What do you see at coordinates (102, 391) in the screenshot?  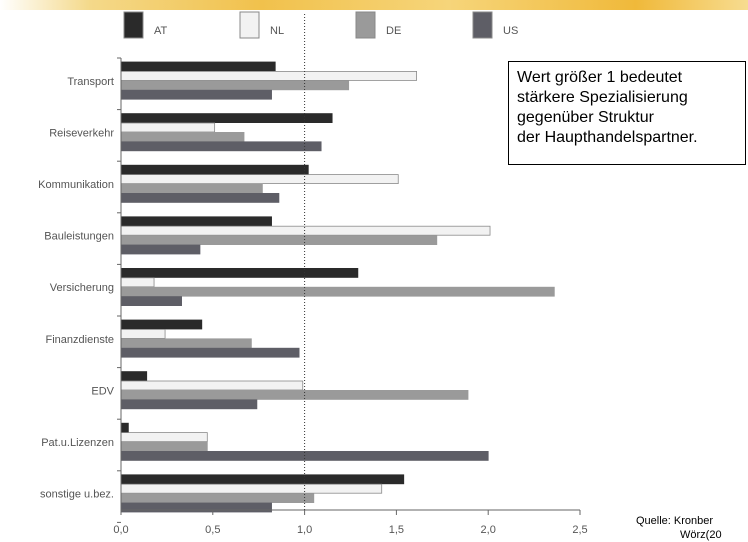 I see `category-label: EDV` at bounding box center [102, 391].